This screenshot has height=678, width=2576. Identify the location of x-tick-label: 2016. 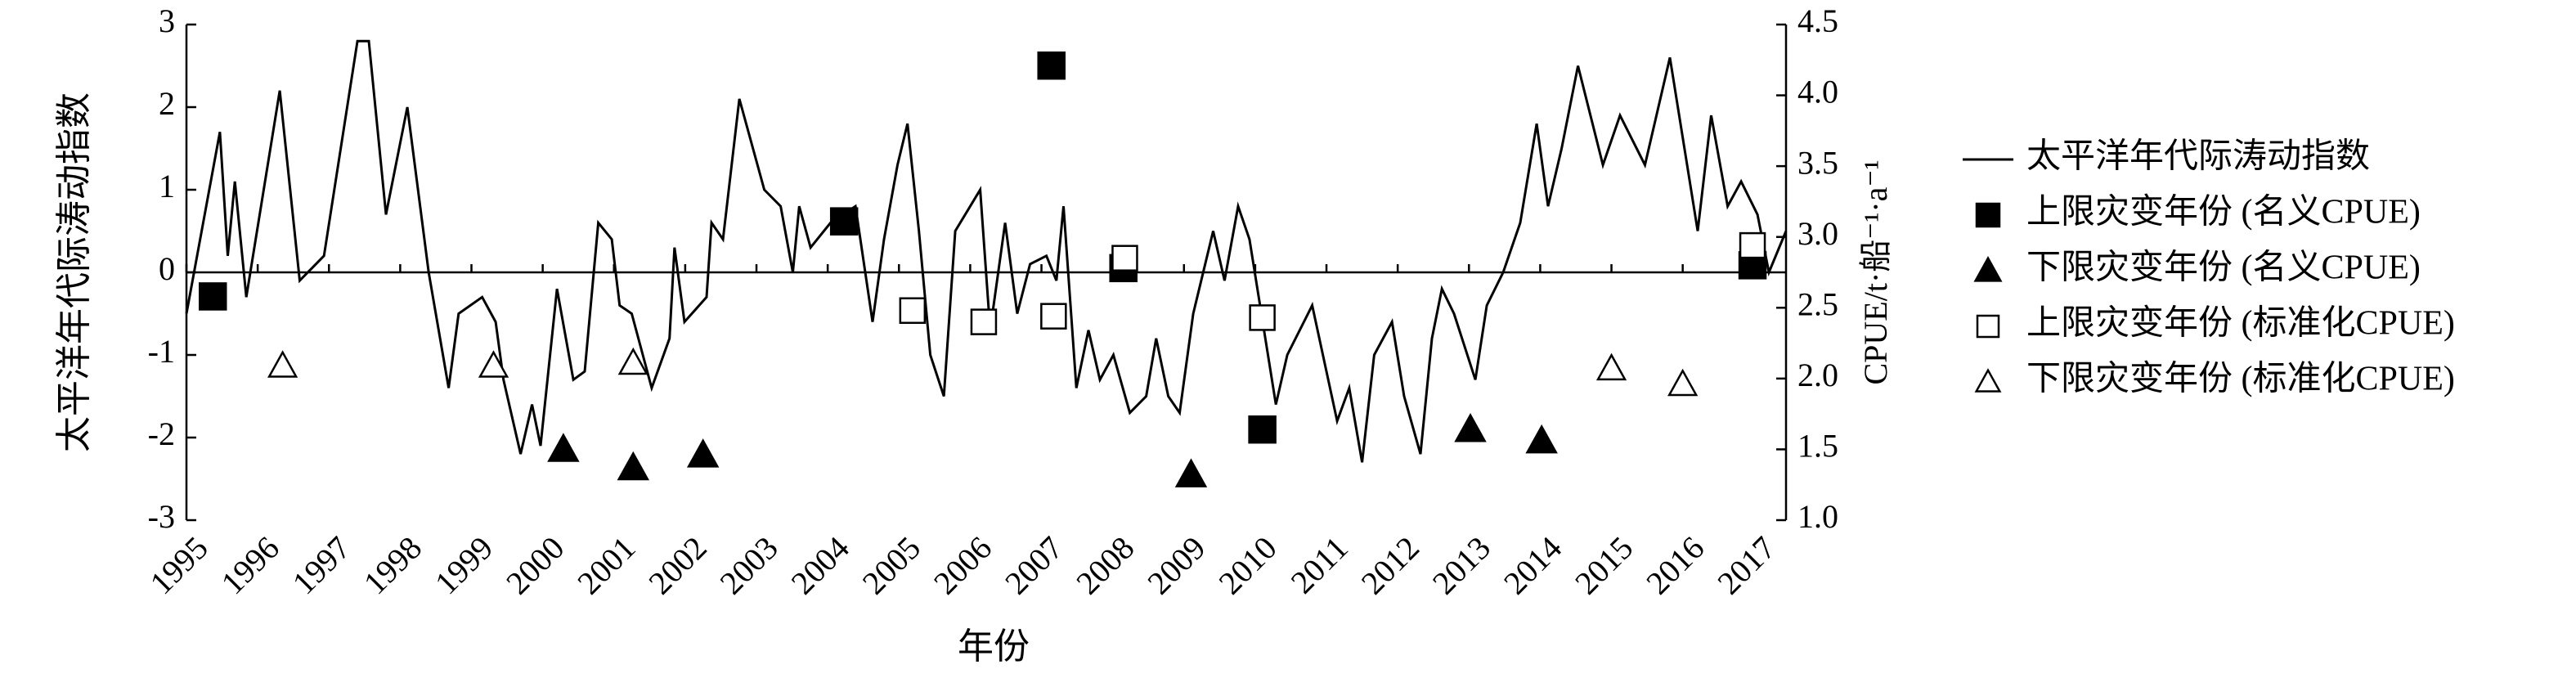
(1675, 565).